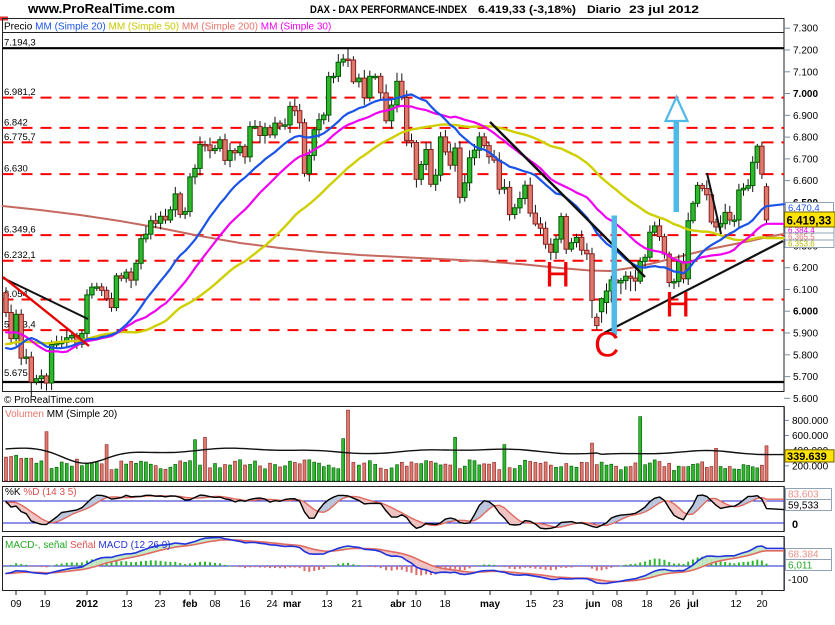 The width and height of the screenshot is (835, 625). What do you see at coordinates (675, 604) in the screenshot?
I see `svg-text: 26` at bounding box center [675, 604].